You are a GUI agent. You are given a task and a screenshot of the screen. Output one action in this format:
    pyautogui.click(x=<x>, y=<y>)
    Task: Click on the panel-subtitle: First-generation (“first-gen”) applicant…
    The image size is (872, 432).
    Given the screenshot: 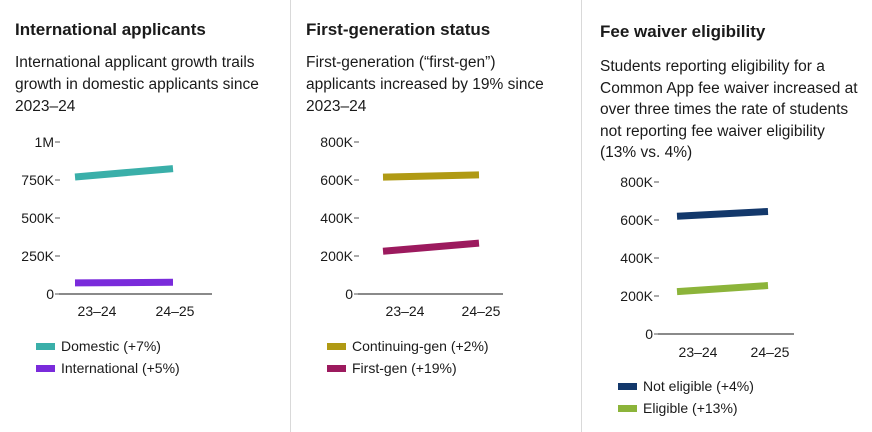 What is the action you would take?
    pyautogui.click(x=425, y=84)
    